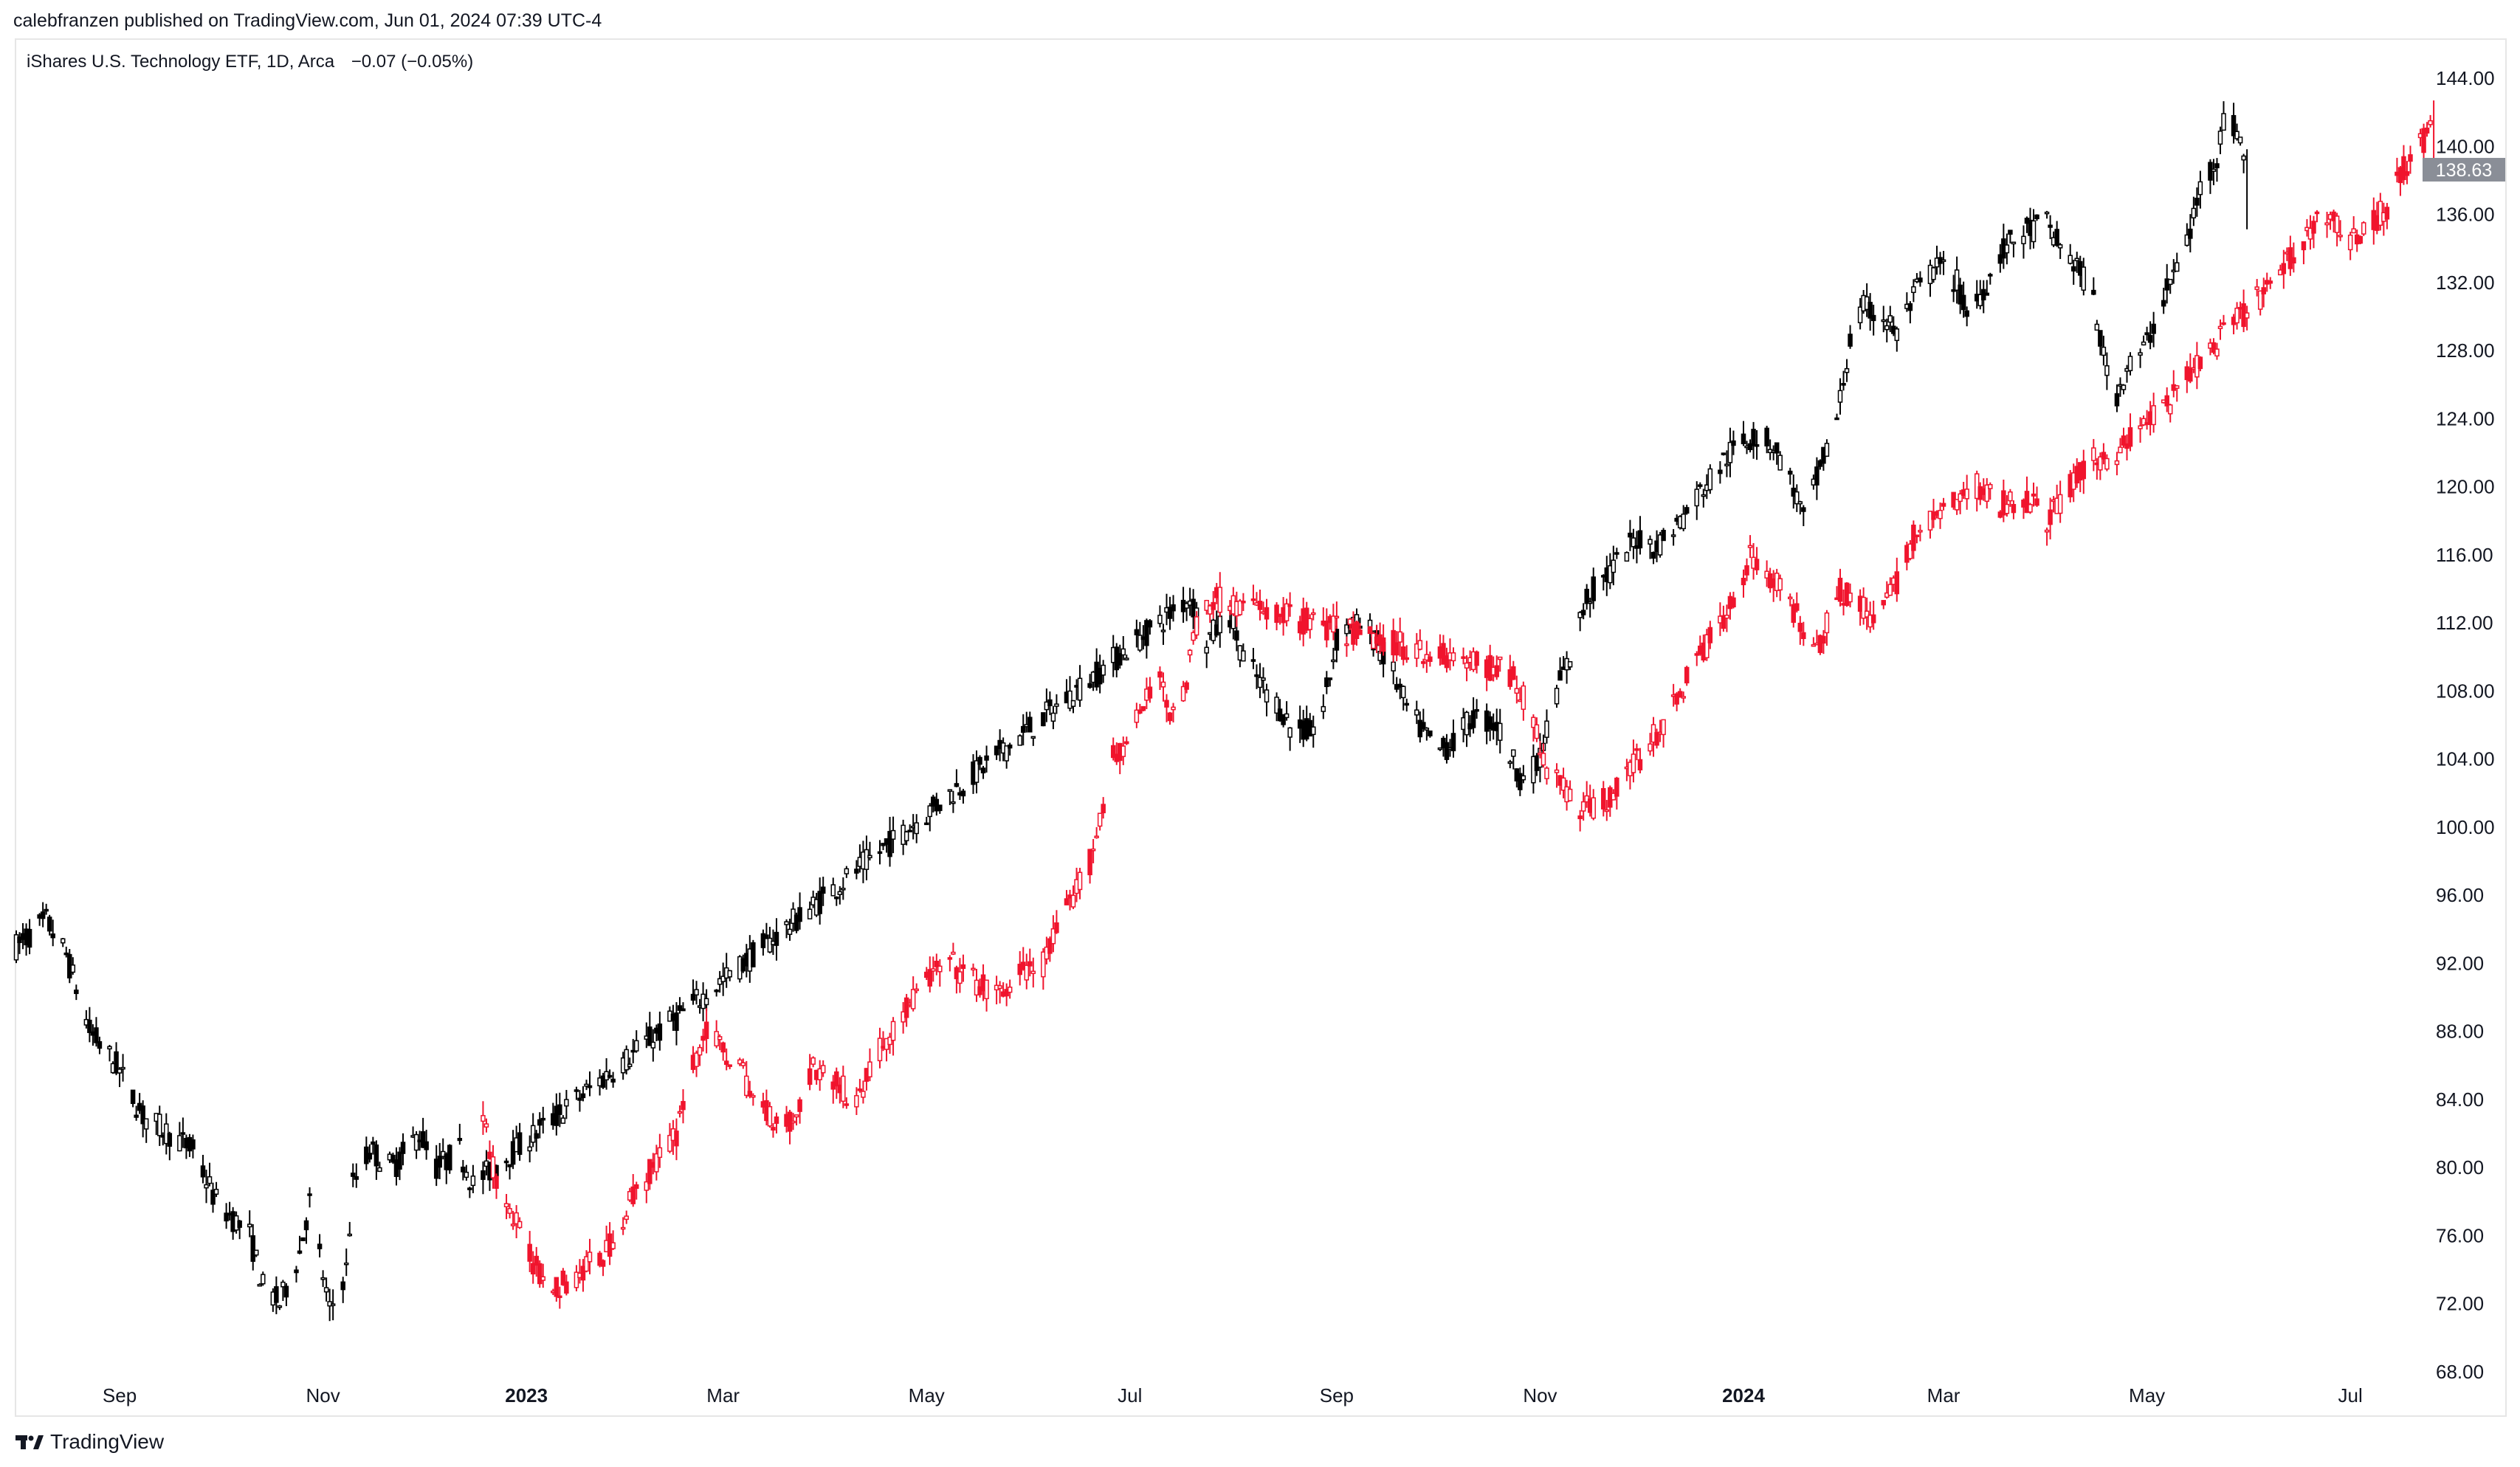  Describe the element at coordinates (2350, 1395) in the screenshot. I see `x-tick-label: Jul` at that location.